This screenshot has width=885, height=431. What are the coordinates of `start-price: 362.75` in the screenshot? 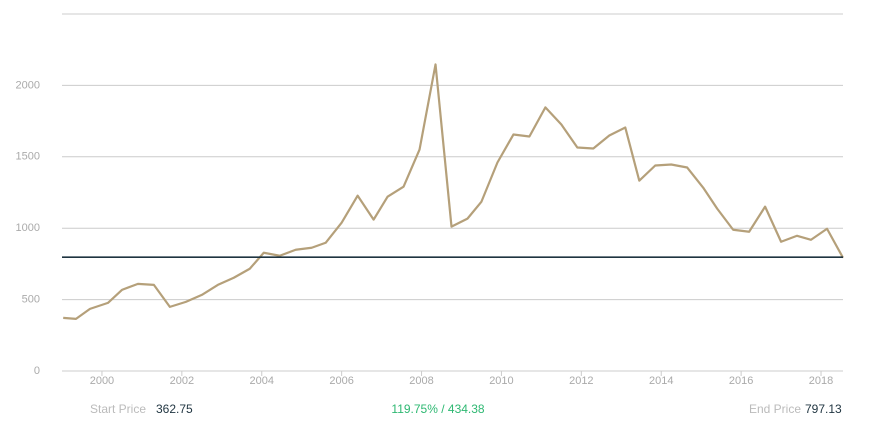 It's located at (174, 409).